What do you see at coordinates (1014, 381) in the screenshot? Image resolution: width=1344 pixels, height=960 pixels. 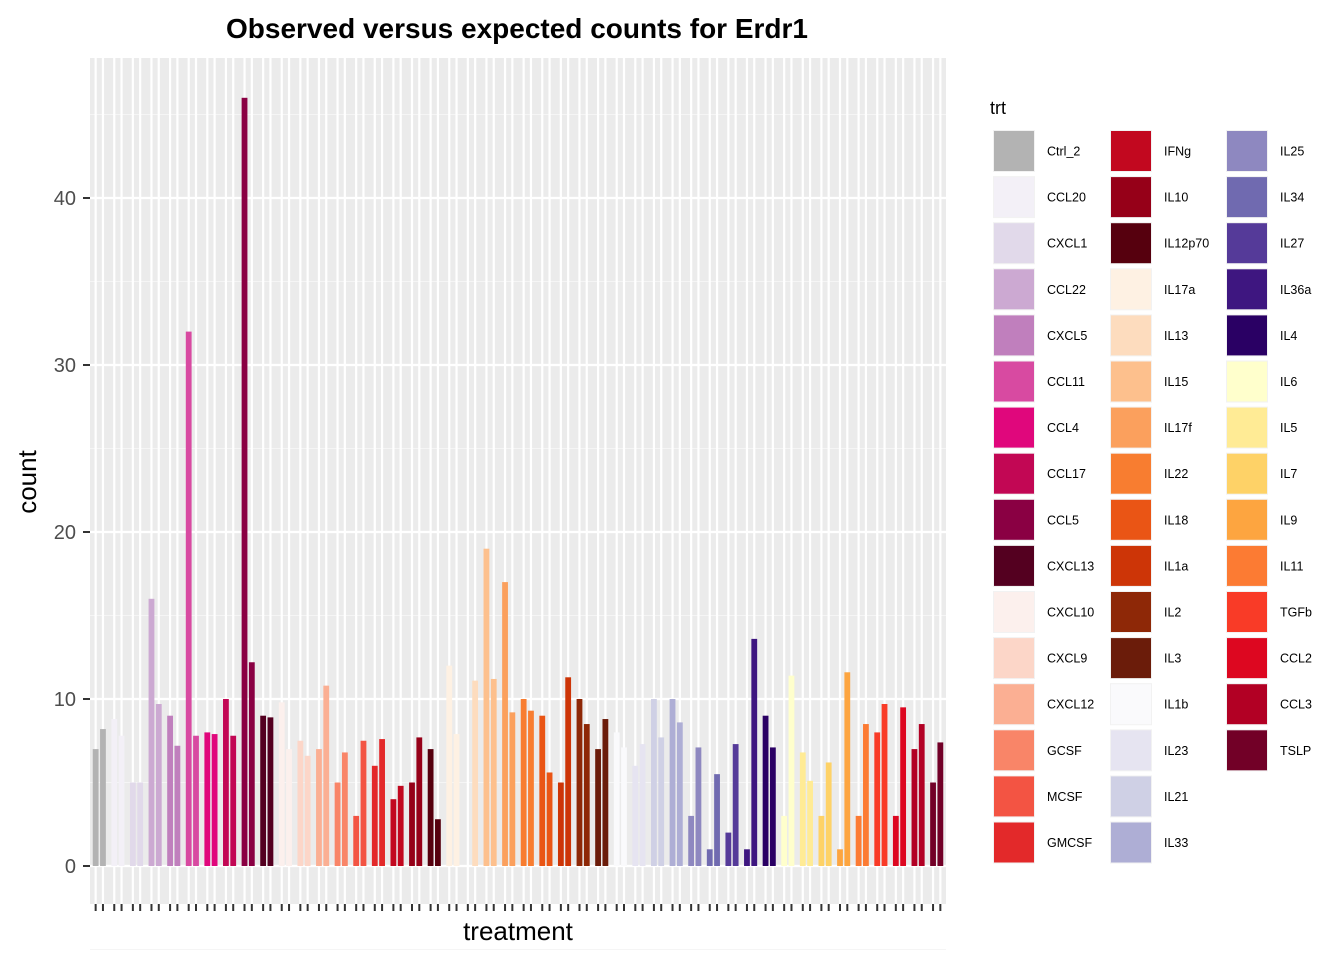 I see `legend-swatch-CCL11` at bounding box center [1014, 381].